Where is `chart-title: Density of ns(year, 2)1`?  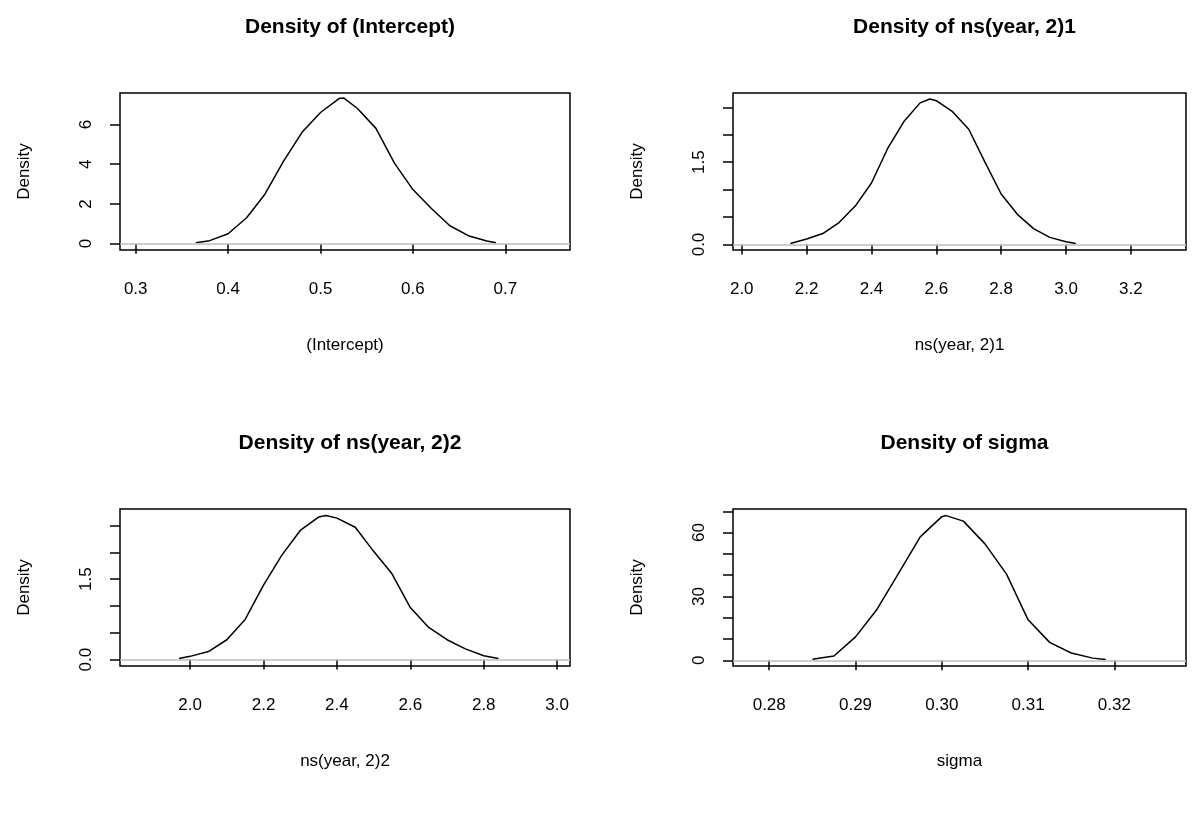 chart-title: Density of ns(year, 2)1 is located at coordinates (965, 25).